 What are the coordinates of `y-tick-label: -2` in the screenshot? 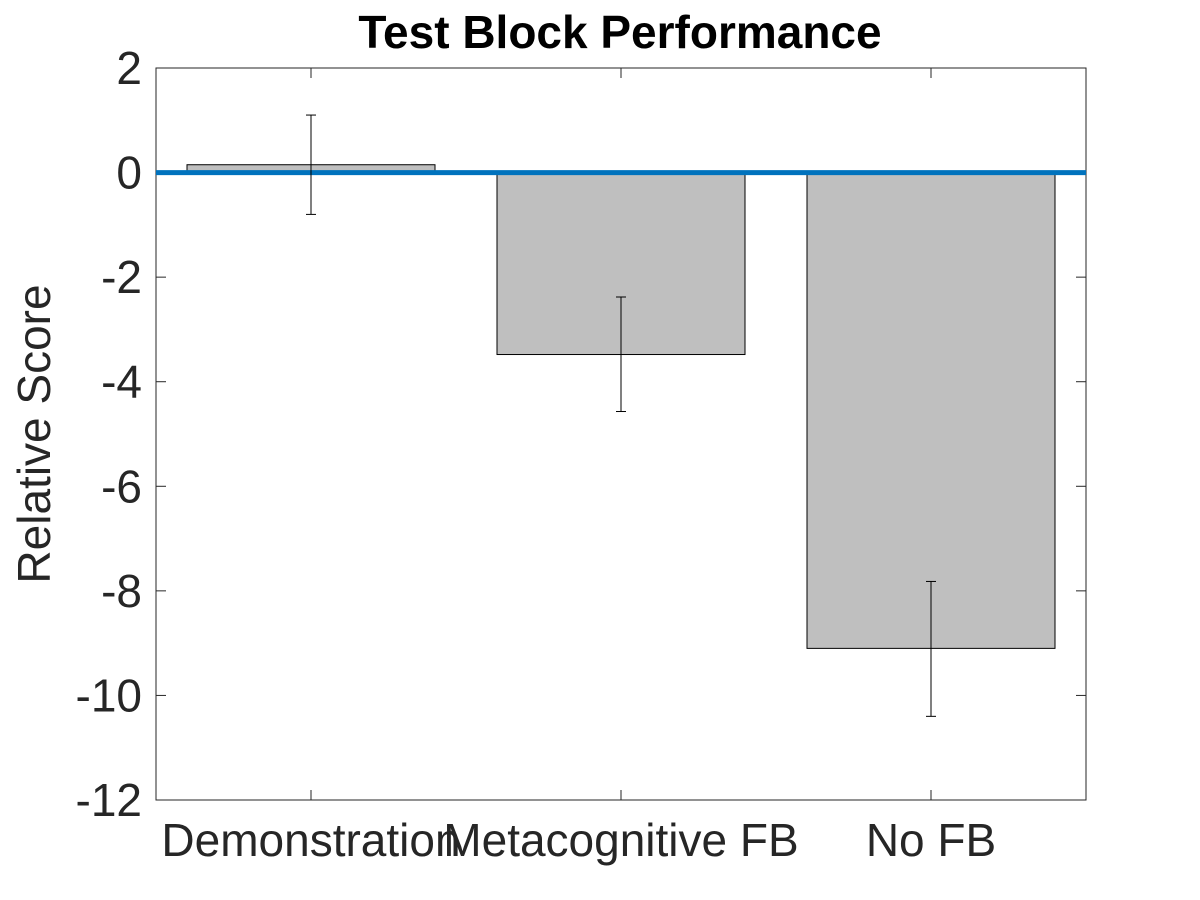 It's located at (121, 277).